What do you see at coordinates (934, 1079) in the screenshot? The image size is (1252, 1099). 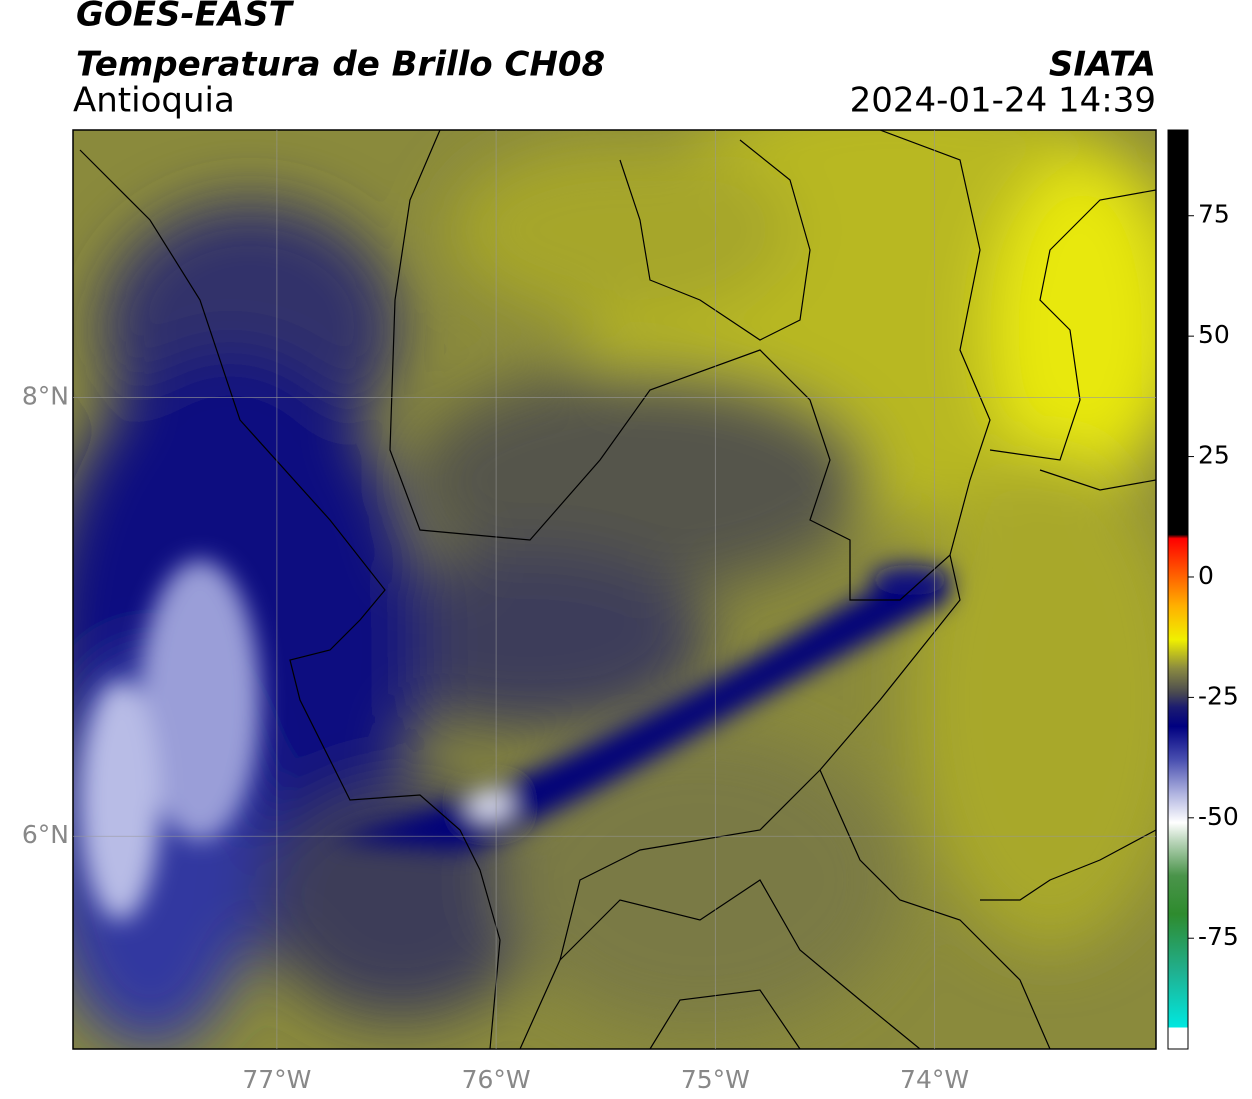 I see `x-tick-label: 74°W` at bounding box center [934, 1079].